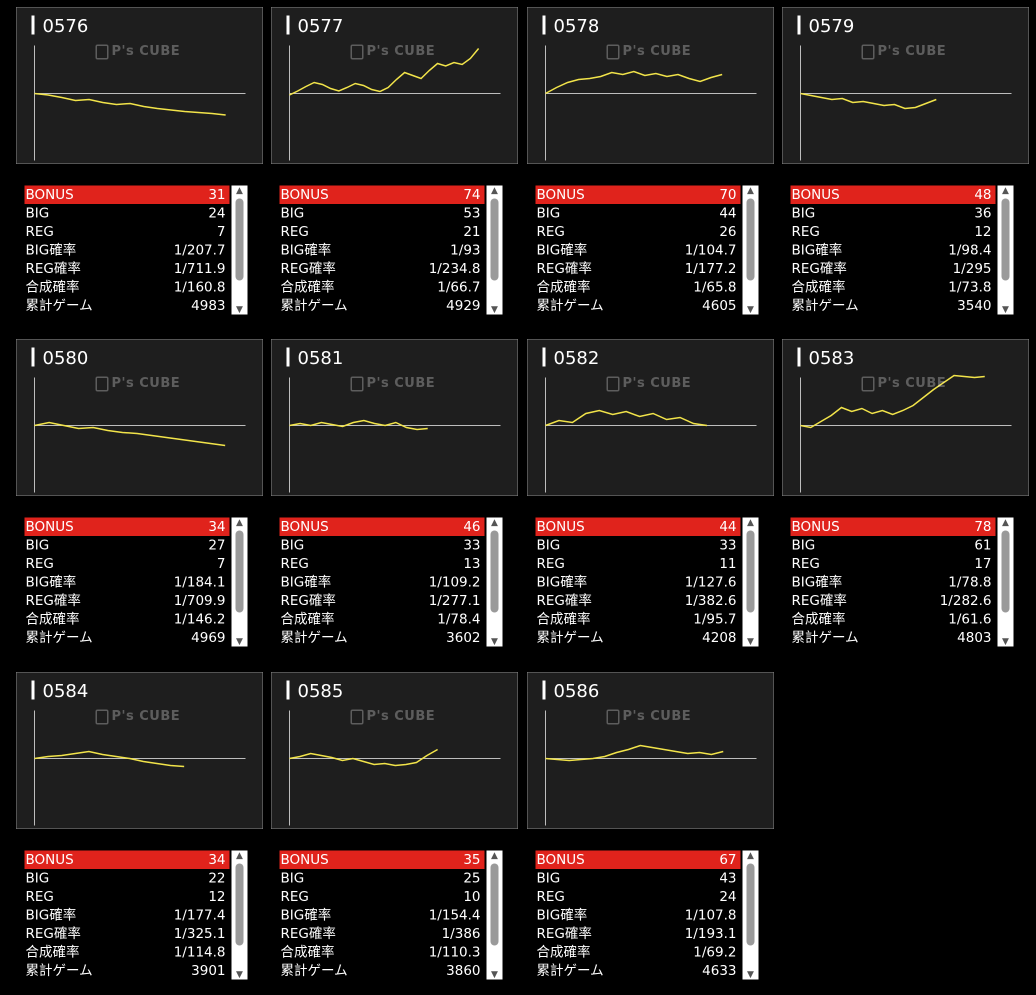 This screenshot has height=995, width=1036. Describe the element at coordinates (638, 269) in the screenshot. I see `reg-rate-row: REG確率 1/177.2` at that location.